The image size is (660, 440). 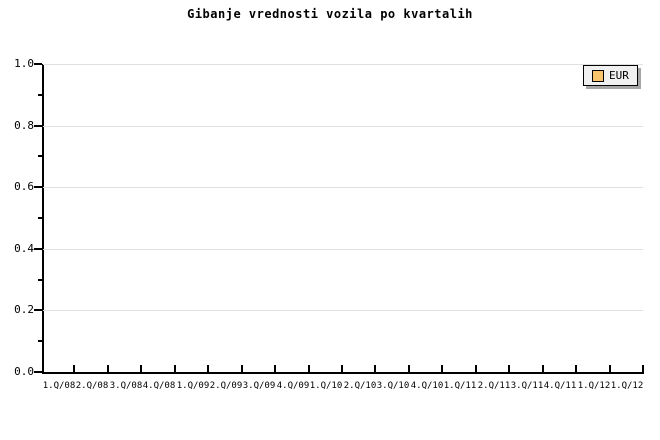 I want to click on x-axis-line, so click(x=343, y=373).